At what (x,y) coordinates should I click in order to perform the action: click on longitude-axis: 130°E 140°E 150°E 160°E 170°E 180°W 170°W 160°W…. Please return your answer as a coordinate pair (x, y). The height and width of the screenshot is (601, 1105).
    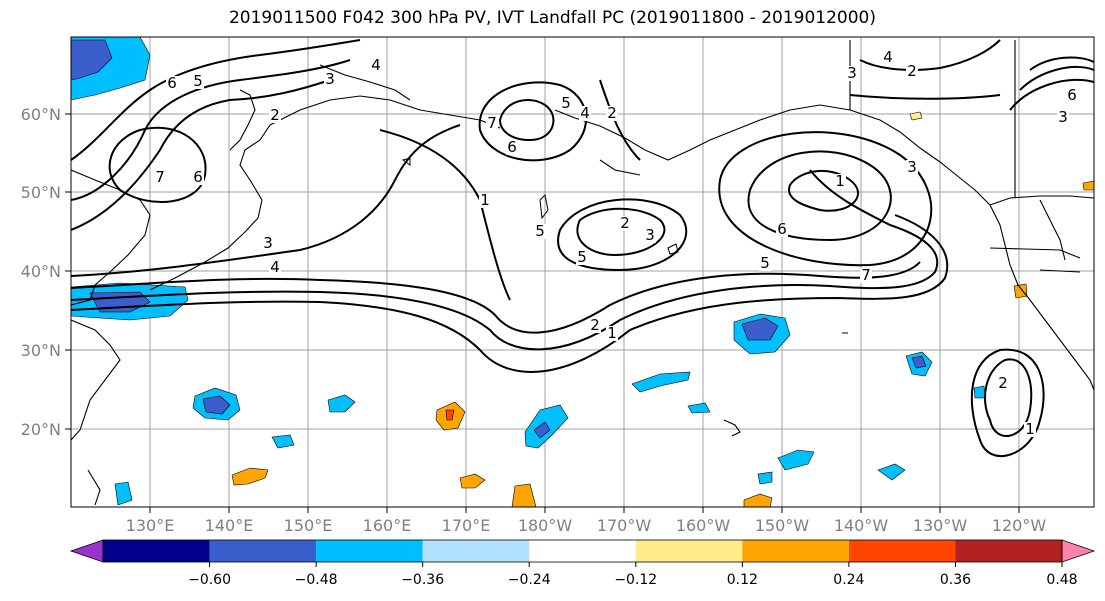
    Looking at the image, I should click on (586, 521).